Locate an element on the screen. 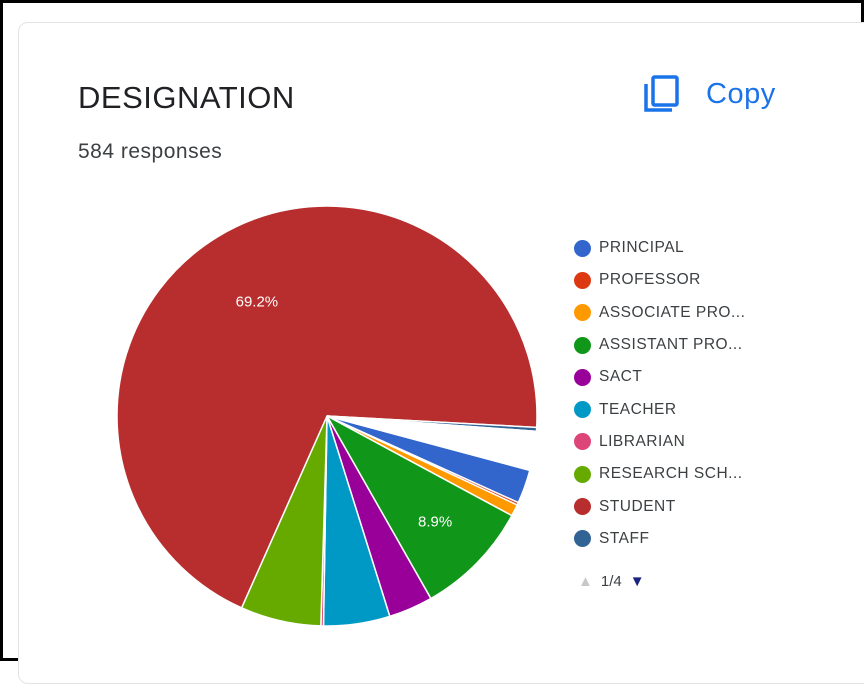 This screenshot has height=684, width=864. legend-label: STUDENT is located at coordinates (637, 506).